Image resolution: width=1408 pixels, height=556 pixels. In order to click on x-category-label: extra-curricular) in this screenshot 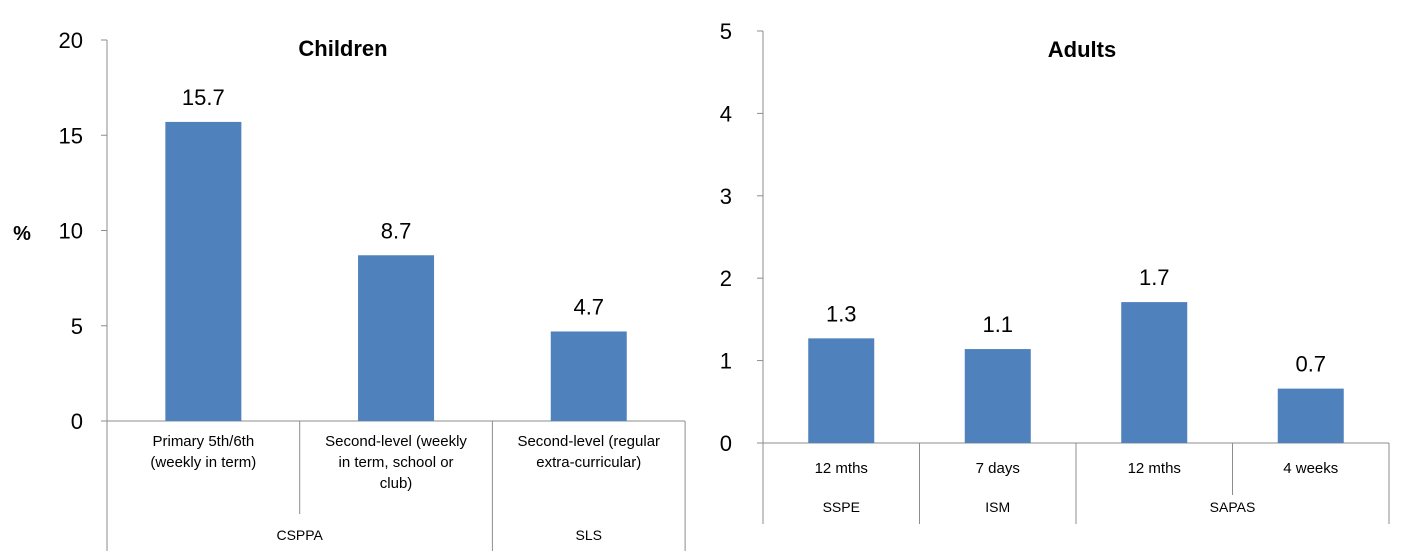, I will do `click(588, 462)`.